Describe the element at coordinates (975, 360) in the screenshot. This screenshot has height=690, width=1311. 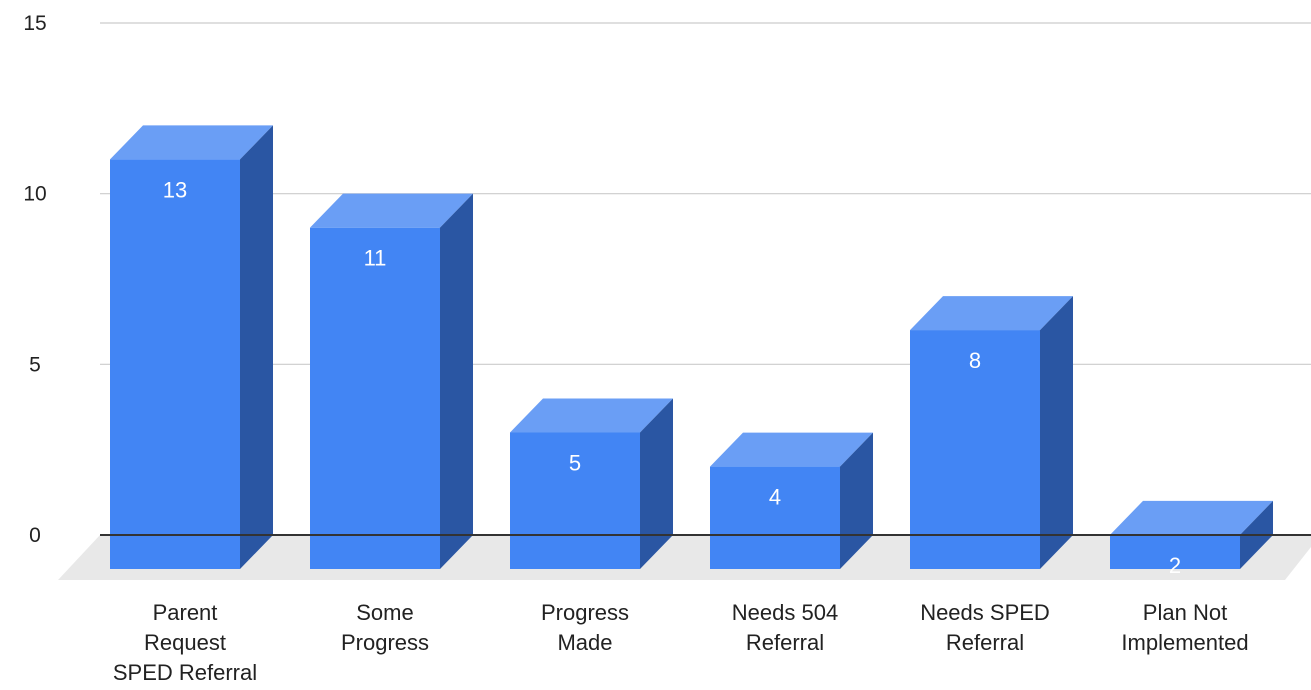
I see `data-label: 8` at that location.